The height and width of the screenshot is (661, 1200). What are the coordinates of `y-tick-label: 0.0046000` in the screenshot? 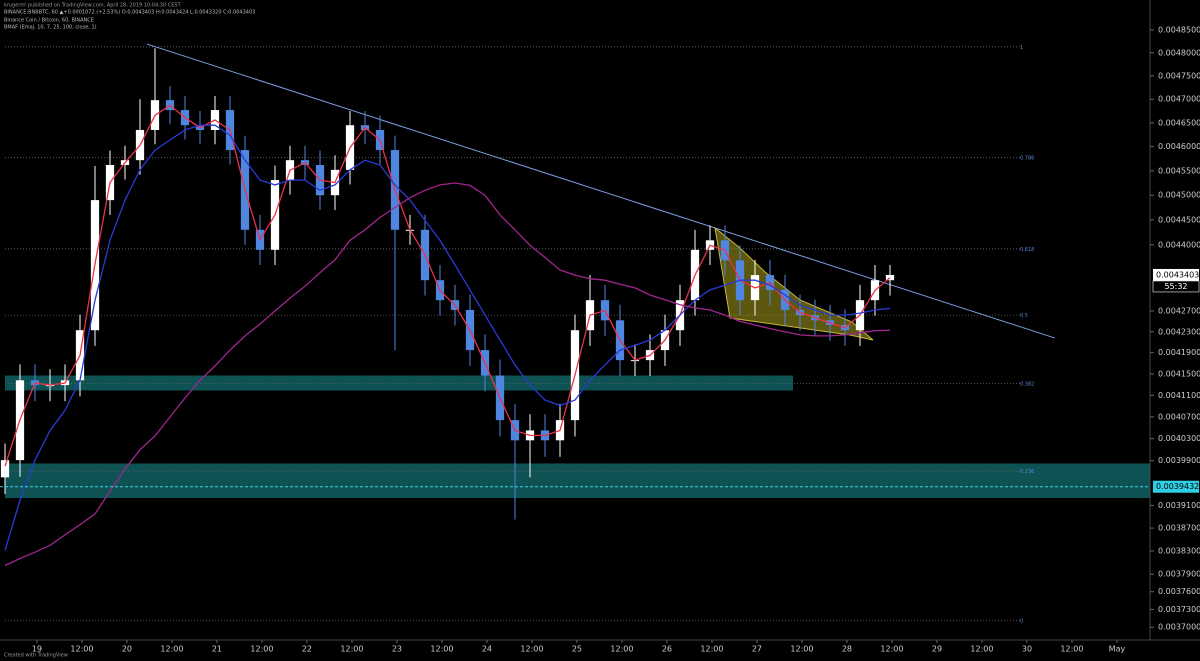 It's located at (1179, 146).